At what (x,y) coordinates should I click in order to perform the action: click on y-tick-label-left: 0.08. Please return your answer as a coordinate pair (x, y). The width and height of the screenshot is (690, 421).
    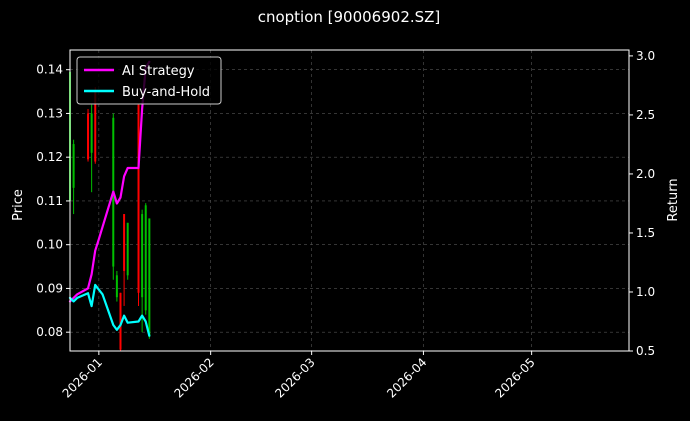
    Looking at the image, I should click on (49, 332).